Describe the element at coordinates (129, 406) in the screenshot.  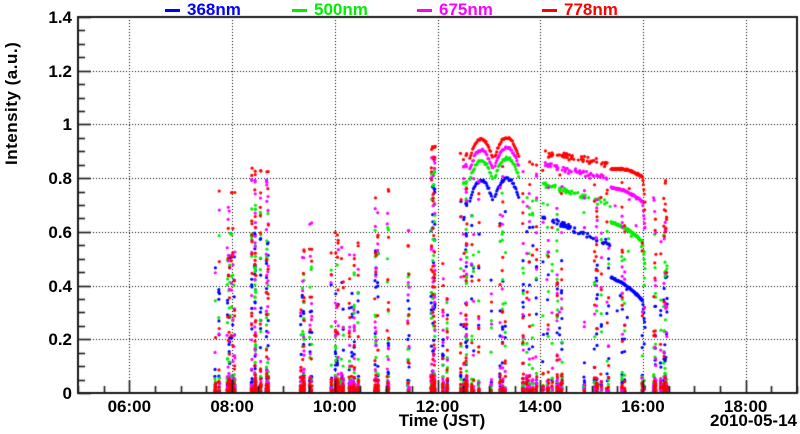
I see `x-tick-label: 06:00` at that location.